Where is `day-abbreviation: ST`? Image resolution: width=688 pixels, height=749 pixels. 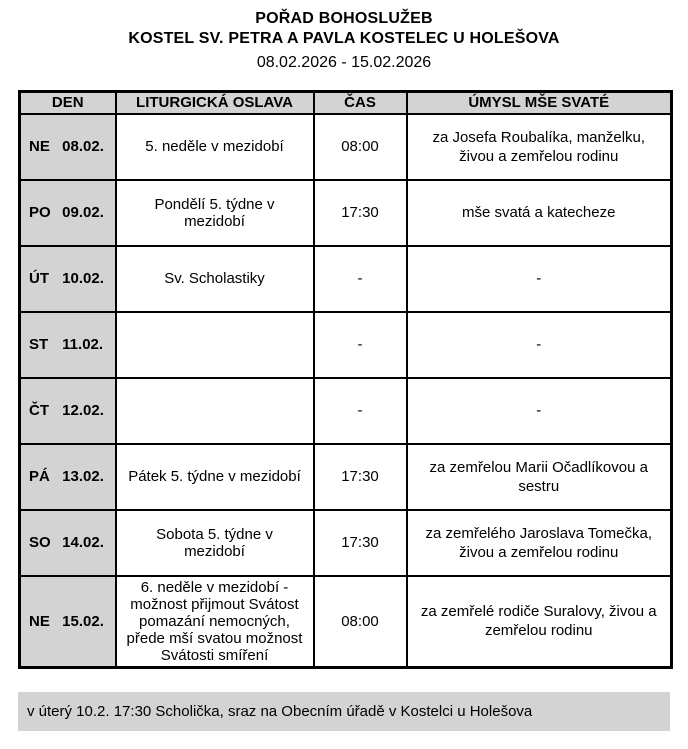 day-abbreviation: ST is located at coordinates (39, 344).